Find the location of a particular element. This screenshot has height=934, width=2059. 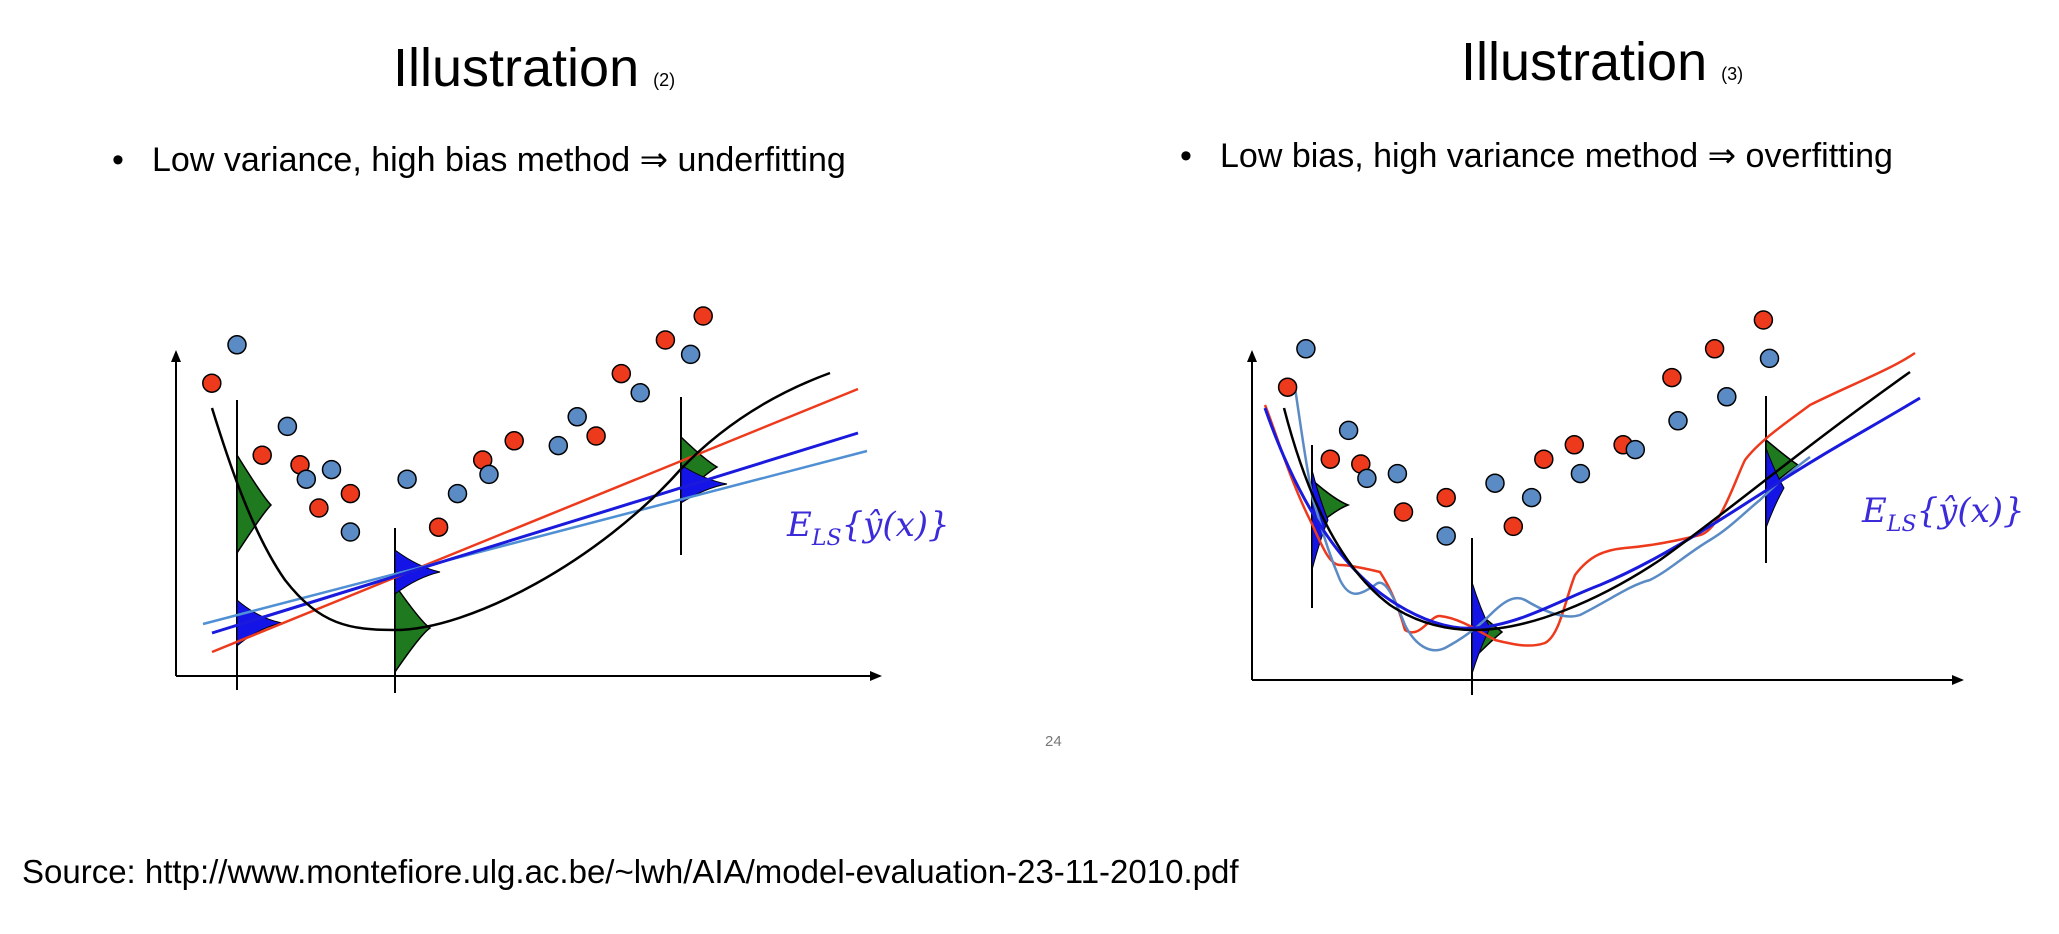

expected-fit-curve is located at coordinates (1592, 513).